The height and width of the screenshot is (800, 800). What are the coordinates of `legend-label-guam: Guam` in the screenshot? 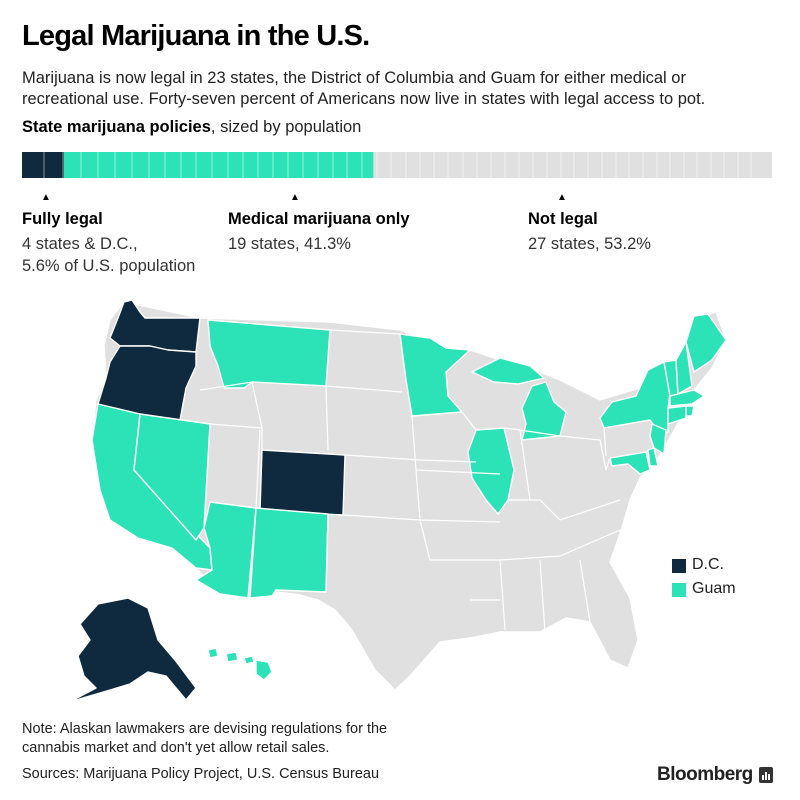 It's located at (714, 588).